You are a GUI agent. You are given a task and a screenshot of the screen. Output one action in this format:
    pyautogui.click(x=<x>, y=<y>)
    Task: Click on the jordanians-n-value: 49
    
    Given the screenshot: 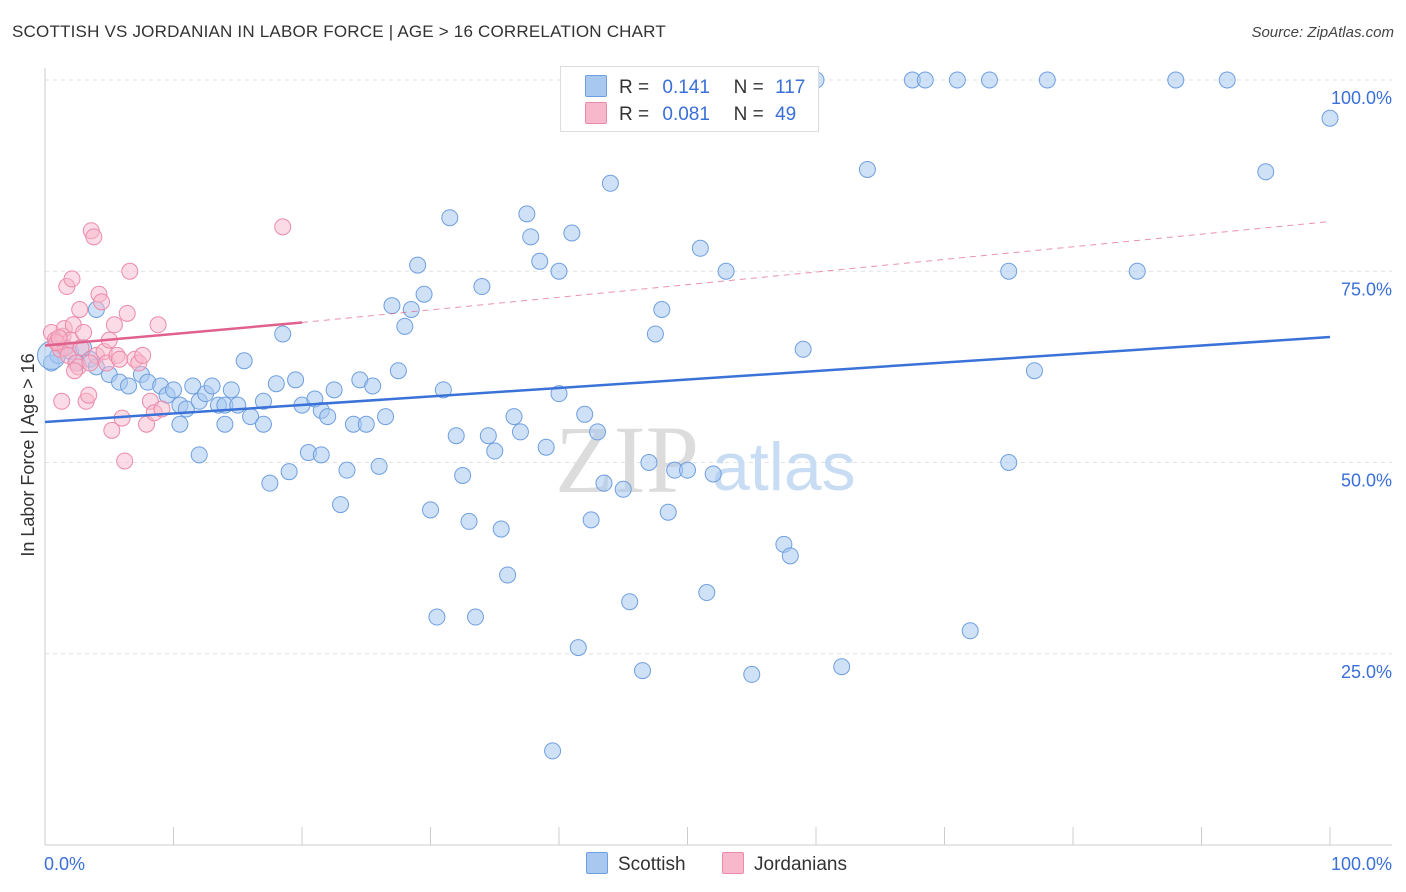 What is the action you would take?
    pyautogui.click(x=786, y=114)
    